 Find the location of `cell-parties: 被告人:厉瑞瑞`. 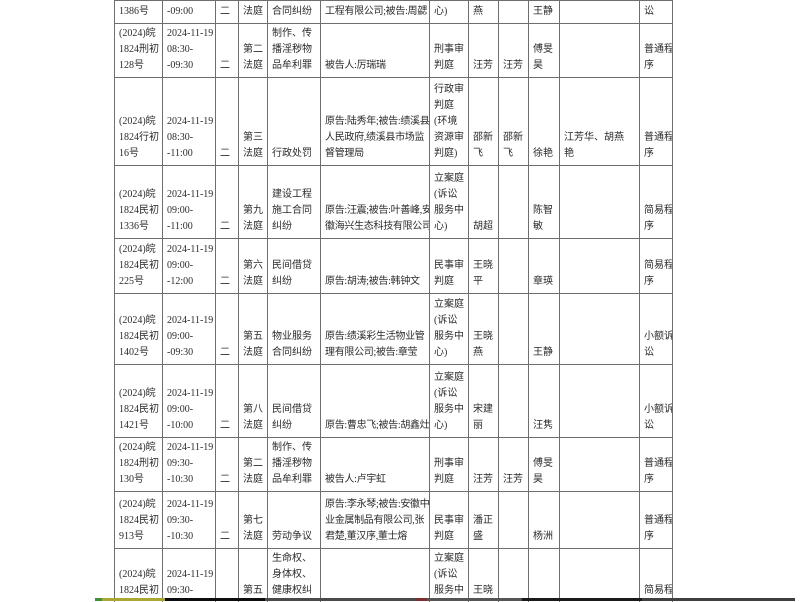

cell-parties: 被告人:厉瑞瑞 is located at coordinates (375, 50).